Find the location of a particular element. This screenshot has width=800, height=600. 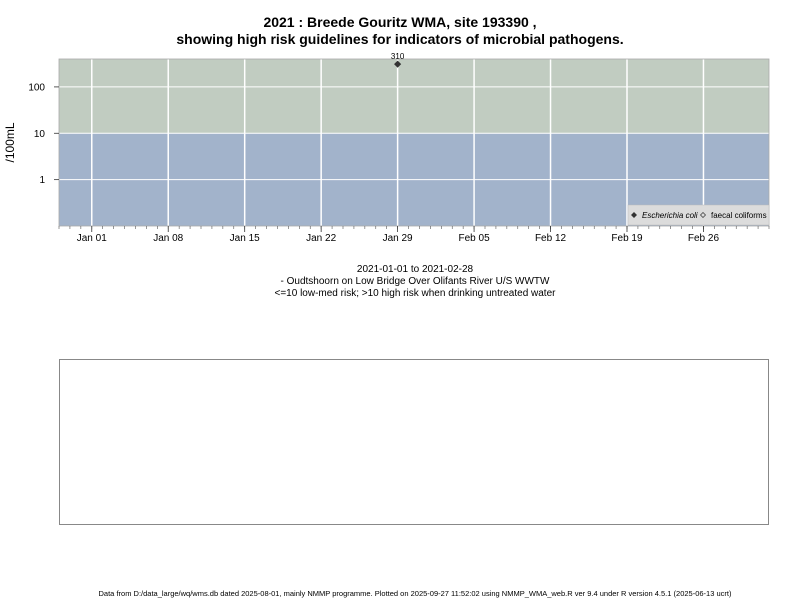

x-tick-label-8: Feb 26 is located at coordinates (704, 238).